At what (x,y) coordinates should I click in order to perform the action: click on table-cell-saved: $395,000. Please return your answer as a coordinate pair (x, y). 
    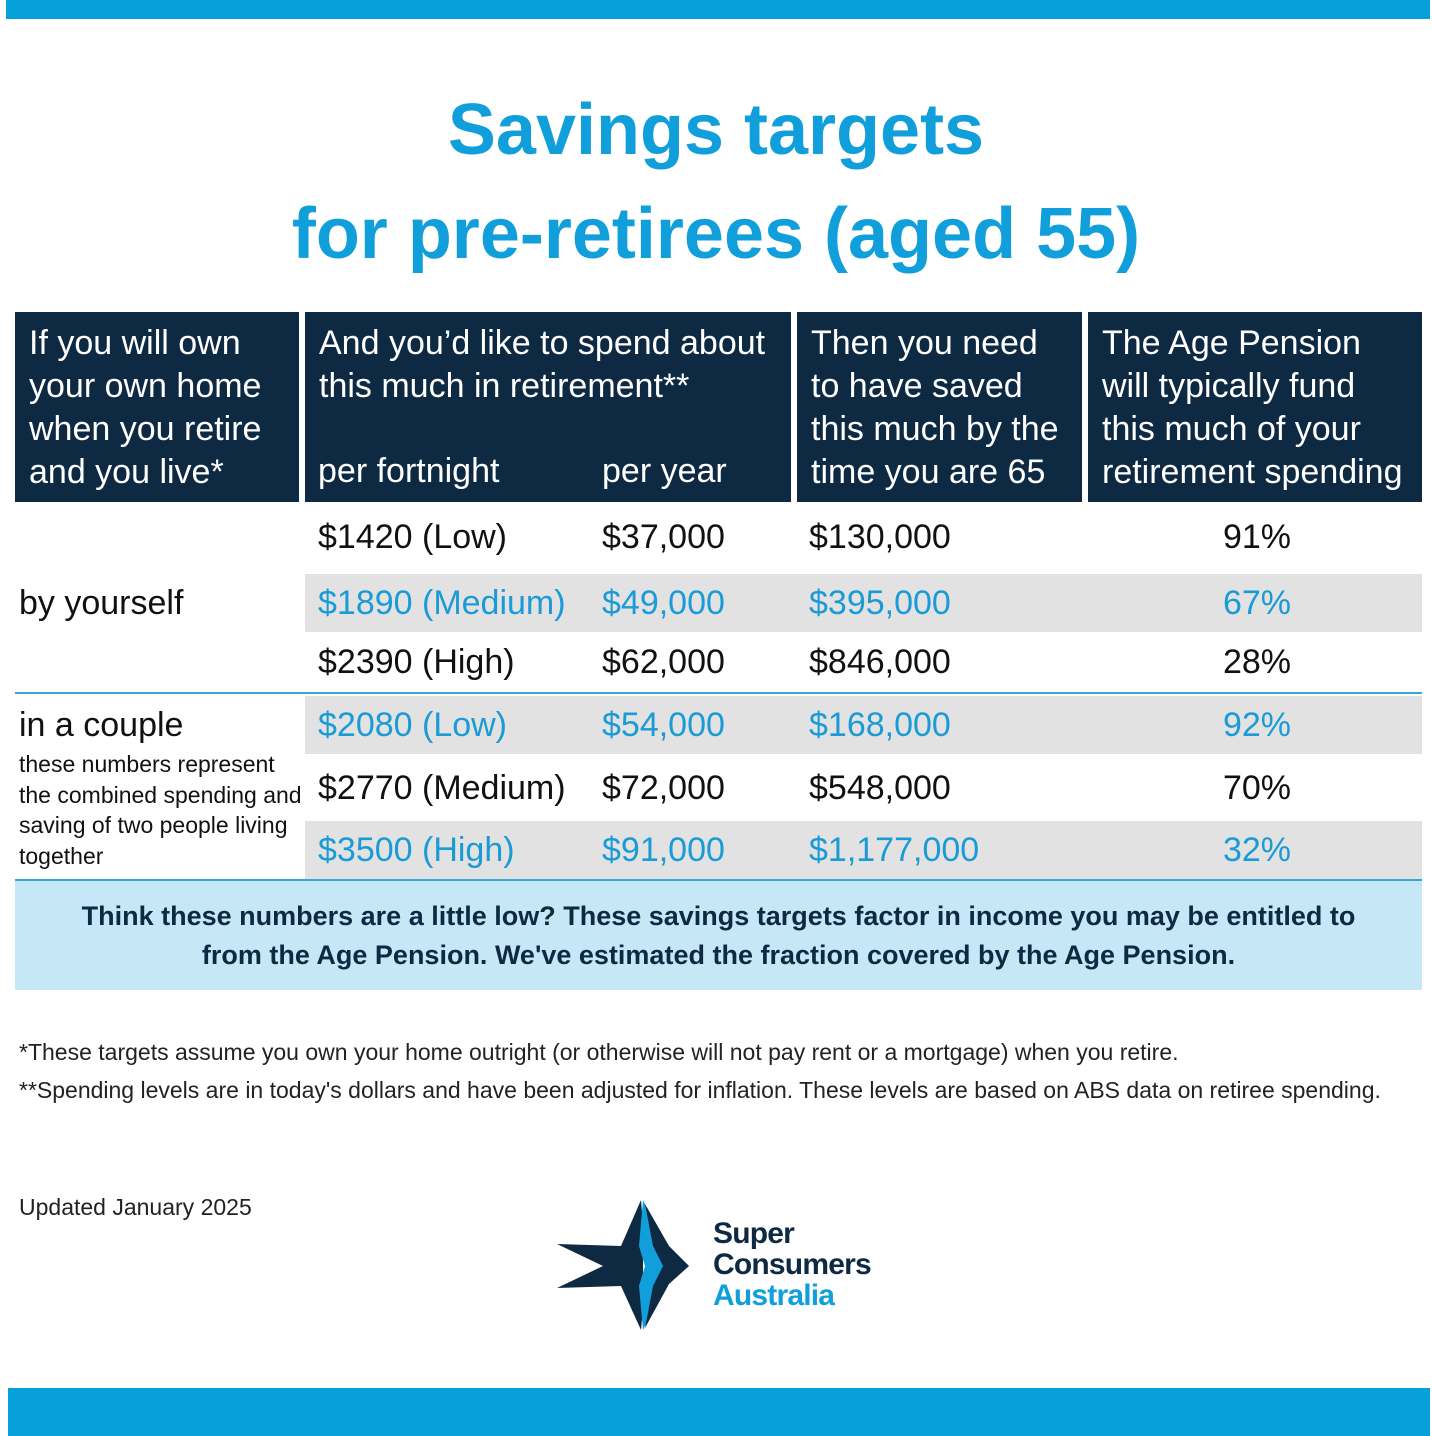
    Looking at the image, I should click on (880, 603).